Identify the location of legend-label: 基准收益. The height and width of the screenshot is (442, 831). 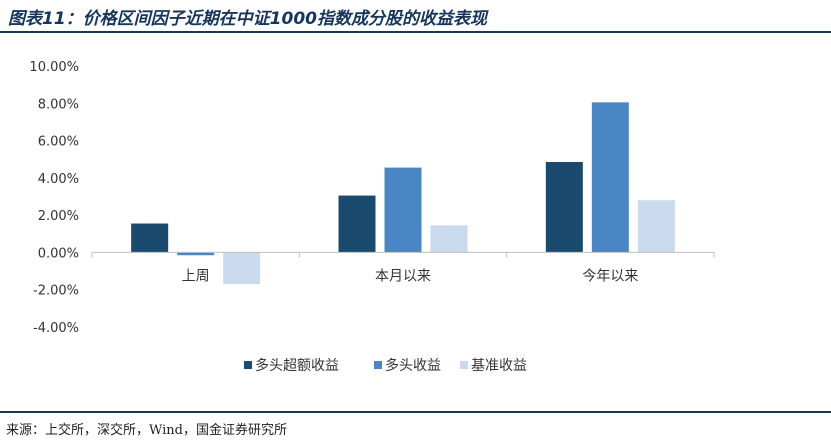
(499, 365).